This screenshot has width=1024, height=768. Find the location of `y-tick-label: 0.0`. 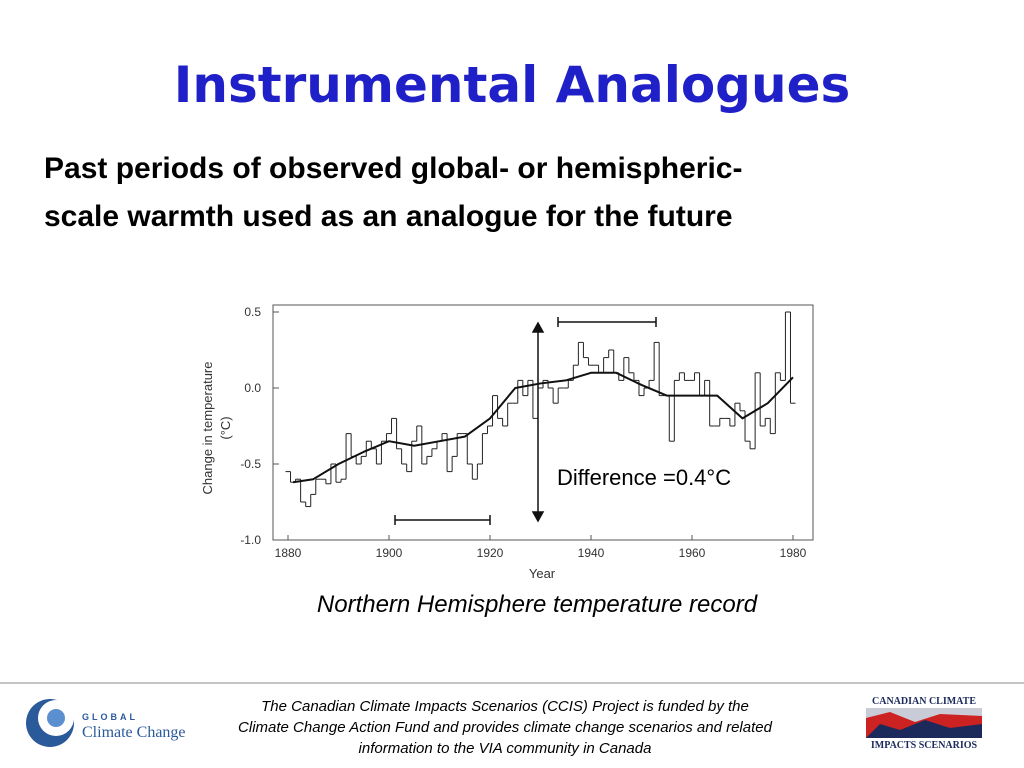

y-tick-label: 0.0 is located at coordinates (252, 388).